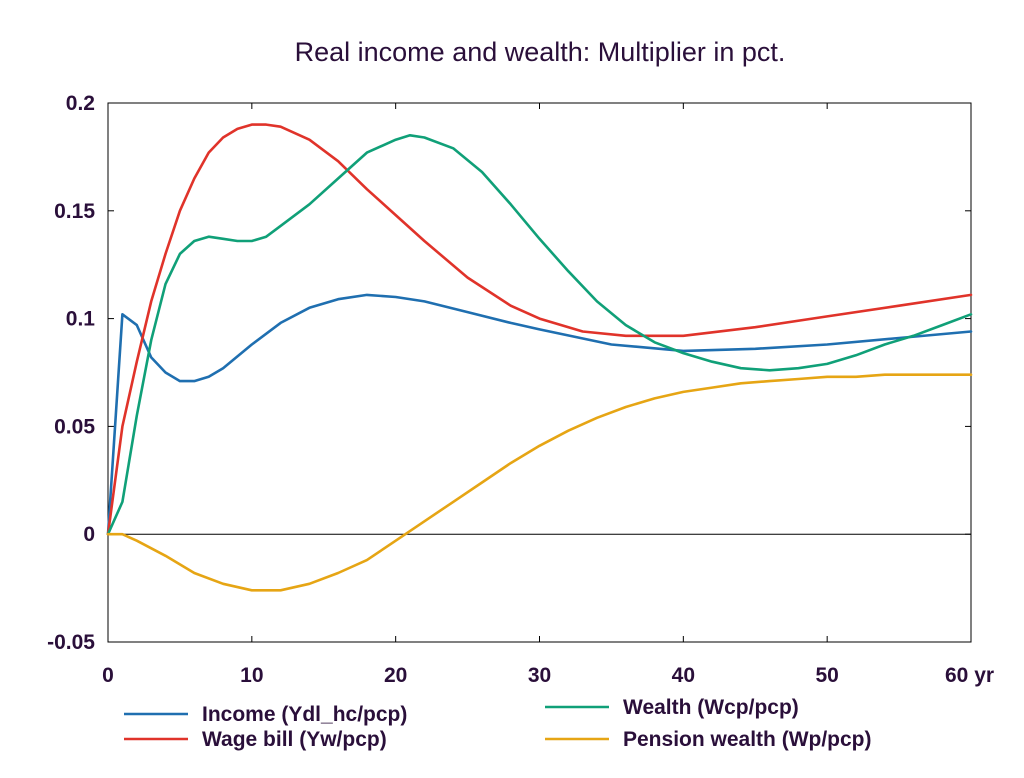 The width and height of the screenshot is (1024, 778). I want to click on y-tick-label: 0.15, so click(74, 211).